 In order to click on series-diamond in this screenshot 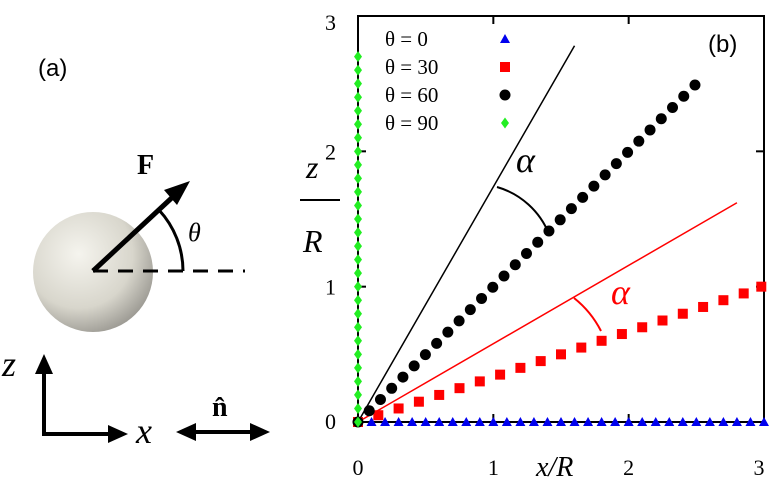, I will do `click(358, 239)`.